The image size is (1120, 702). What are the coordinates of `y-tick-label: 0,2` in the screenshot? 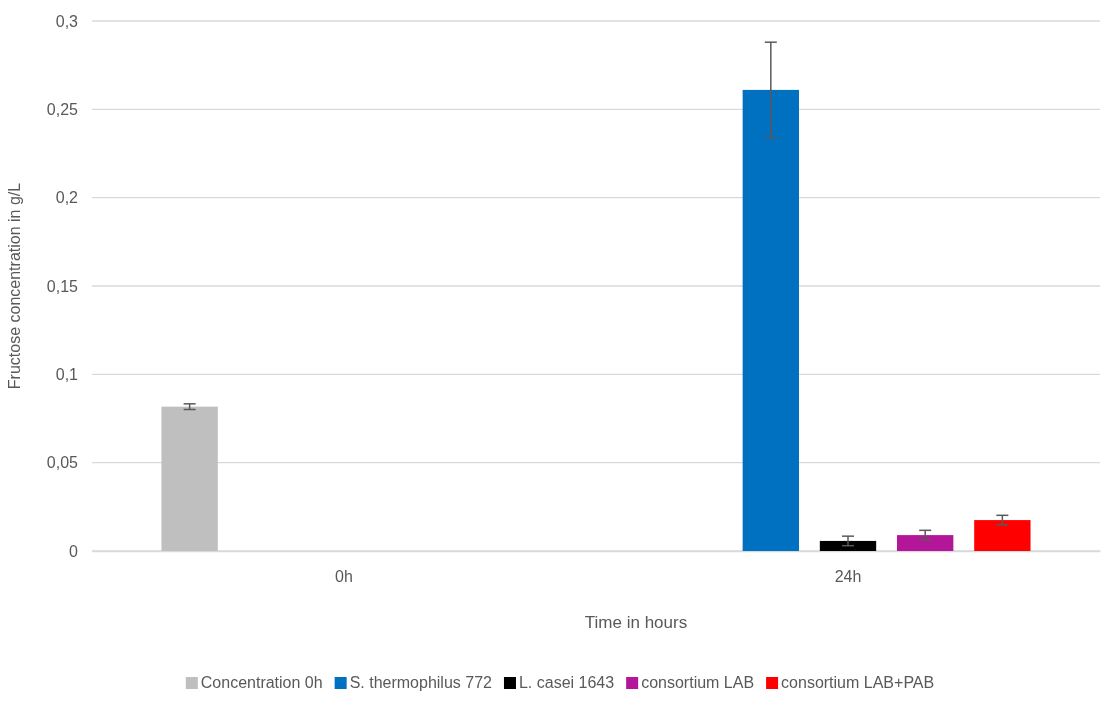 It's located at (67, 198).